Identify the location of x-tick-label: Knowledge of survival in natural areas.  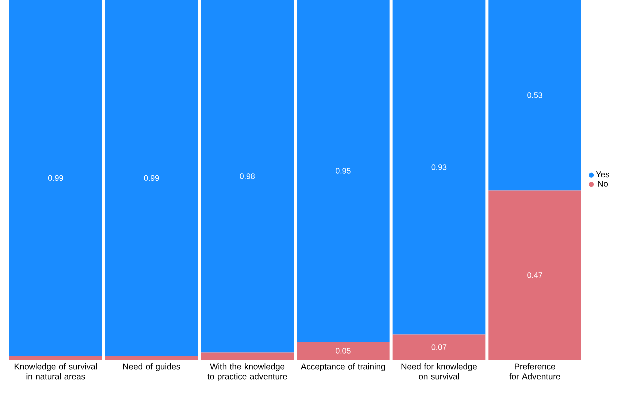
(55, 372).